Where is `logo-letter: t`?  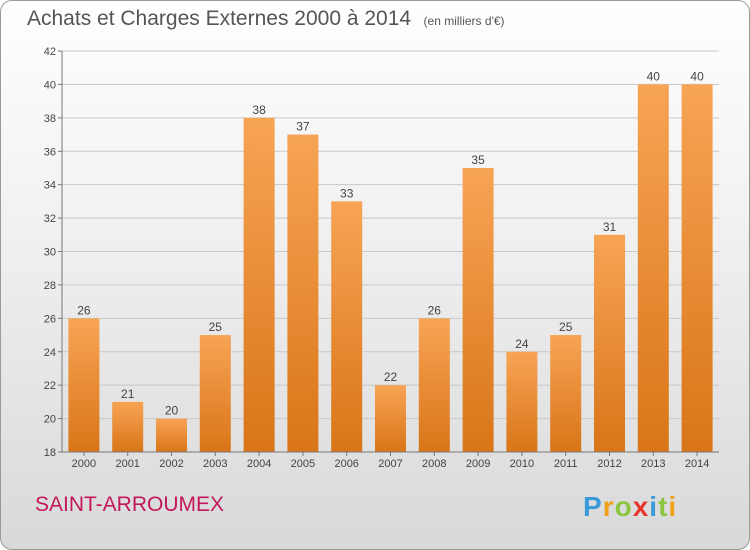
logo-letter: t is located at coordinates (663, 506).